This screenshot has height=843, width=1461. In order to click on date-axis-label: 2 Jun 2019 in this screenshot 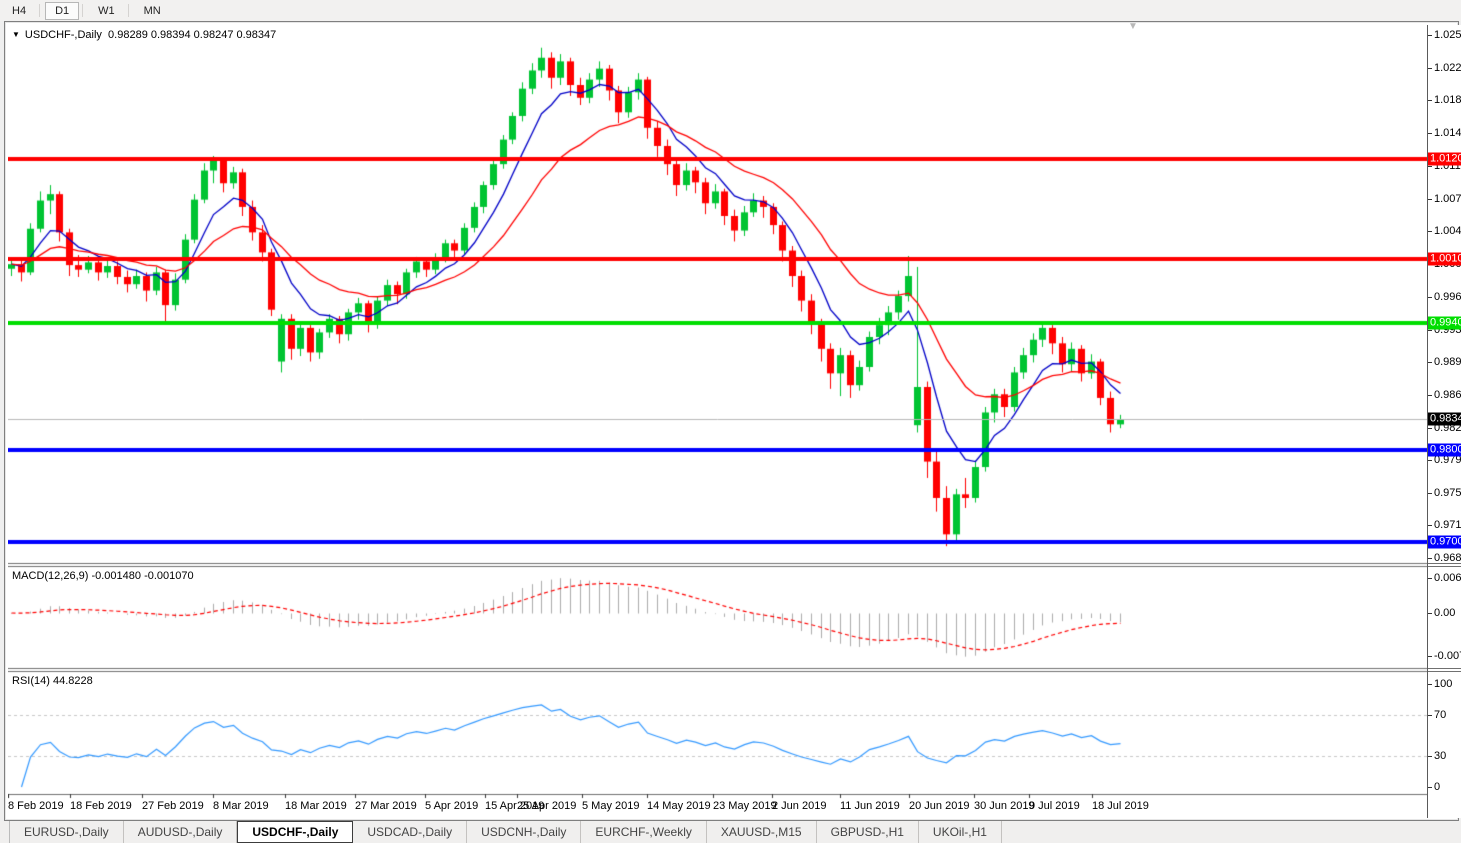, I will do `click(799, 806)`.